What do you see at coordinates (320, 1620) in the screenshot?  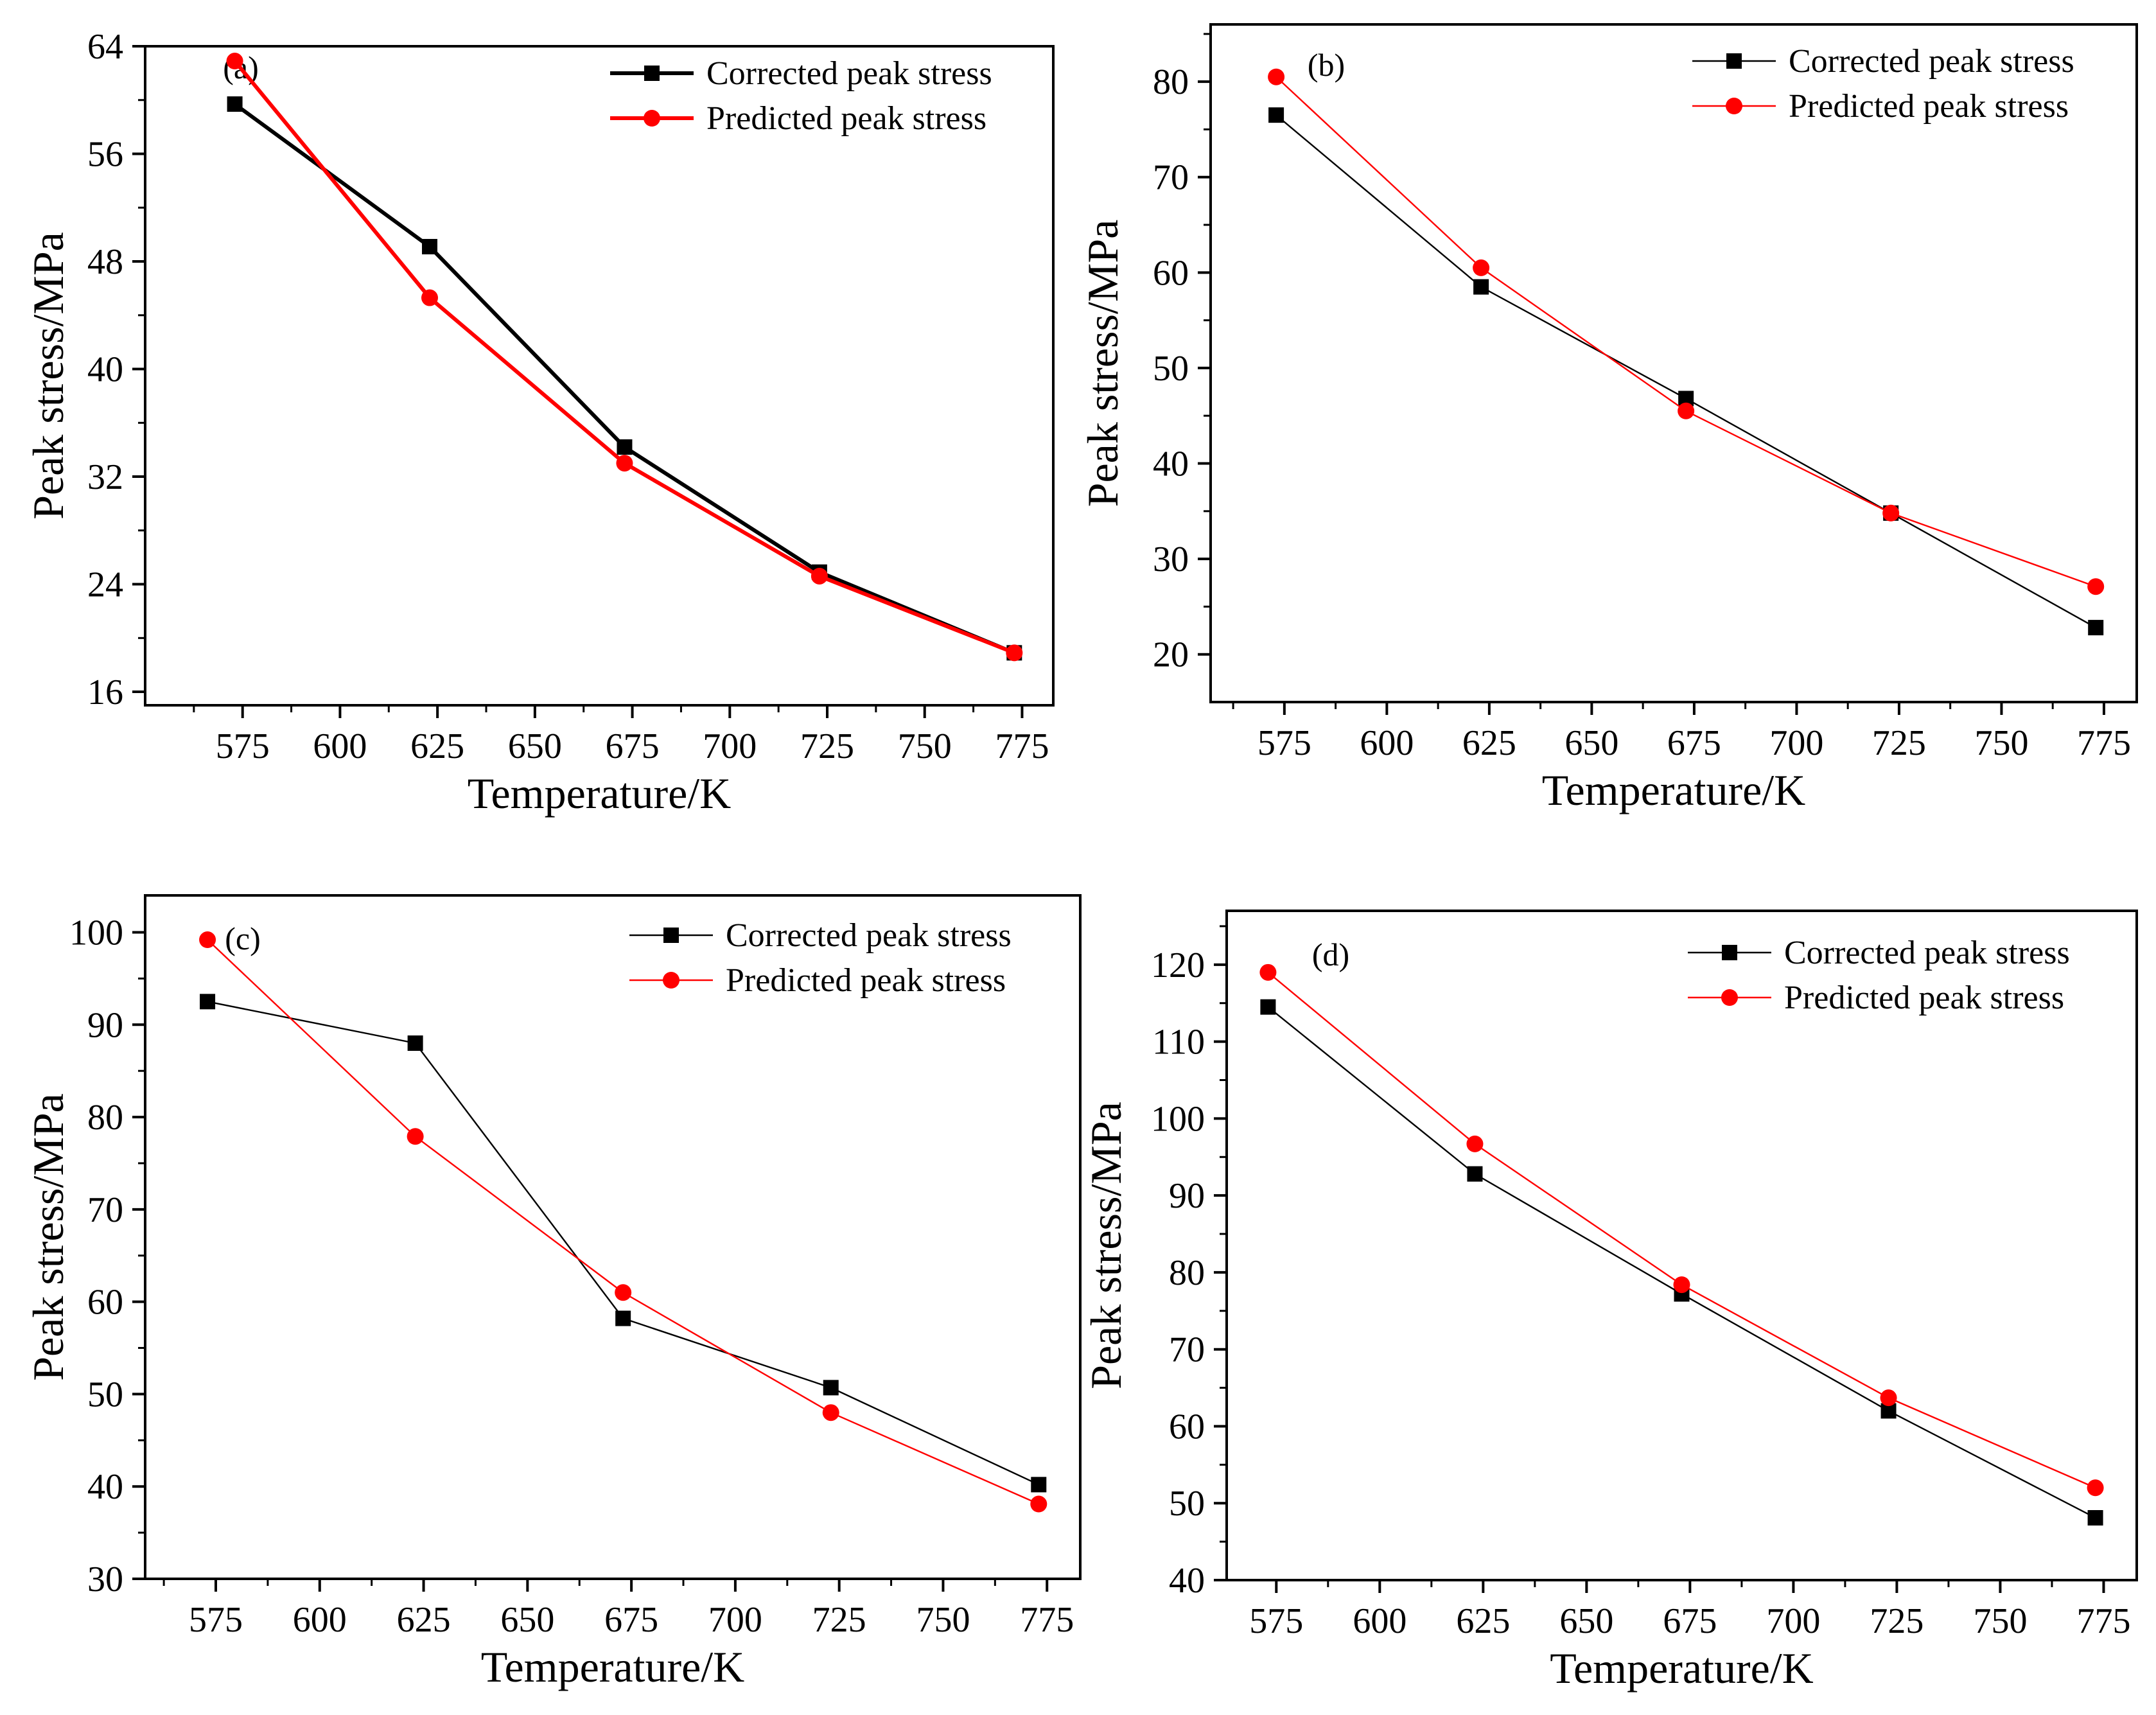 I see `x-tick-label: 600` at bounding box center [320, 1620].